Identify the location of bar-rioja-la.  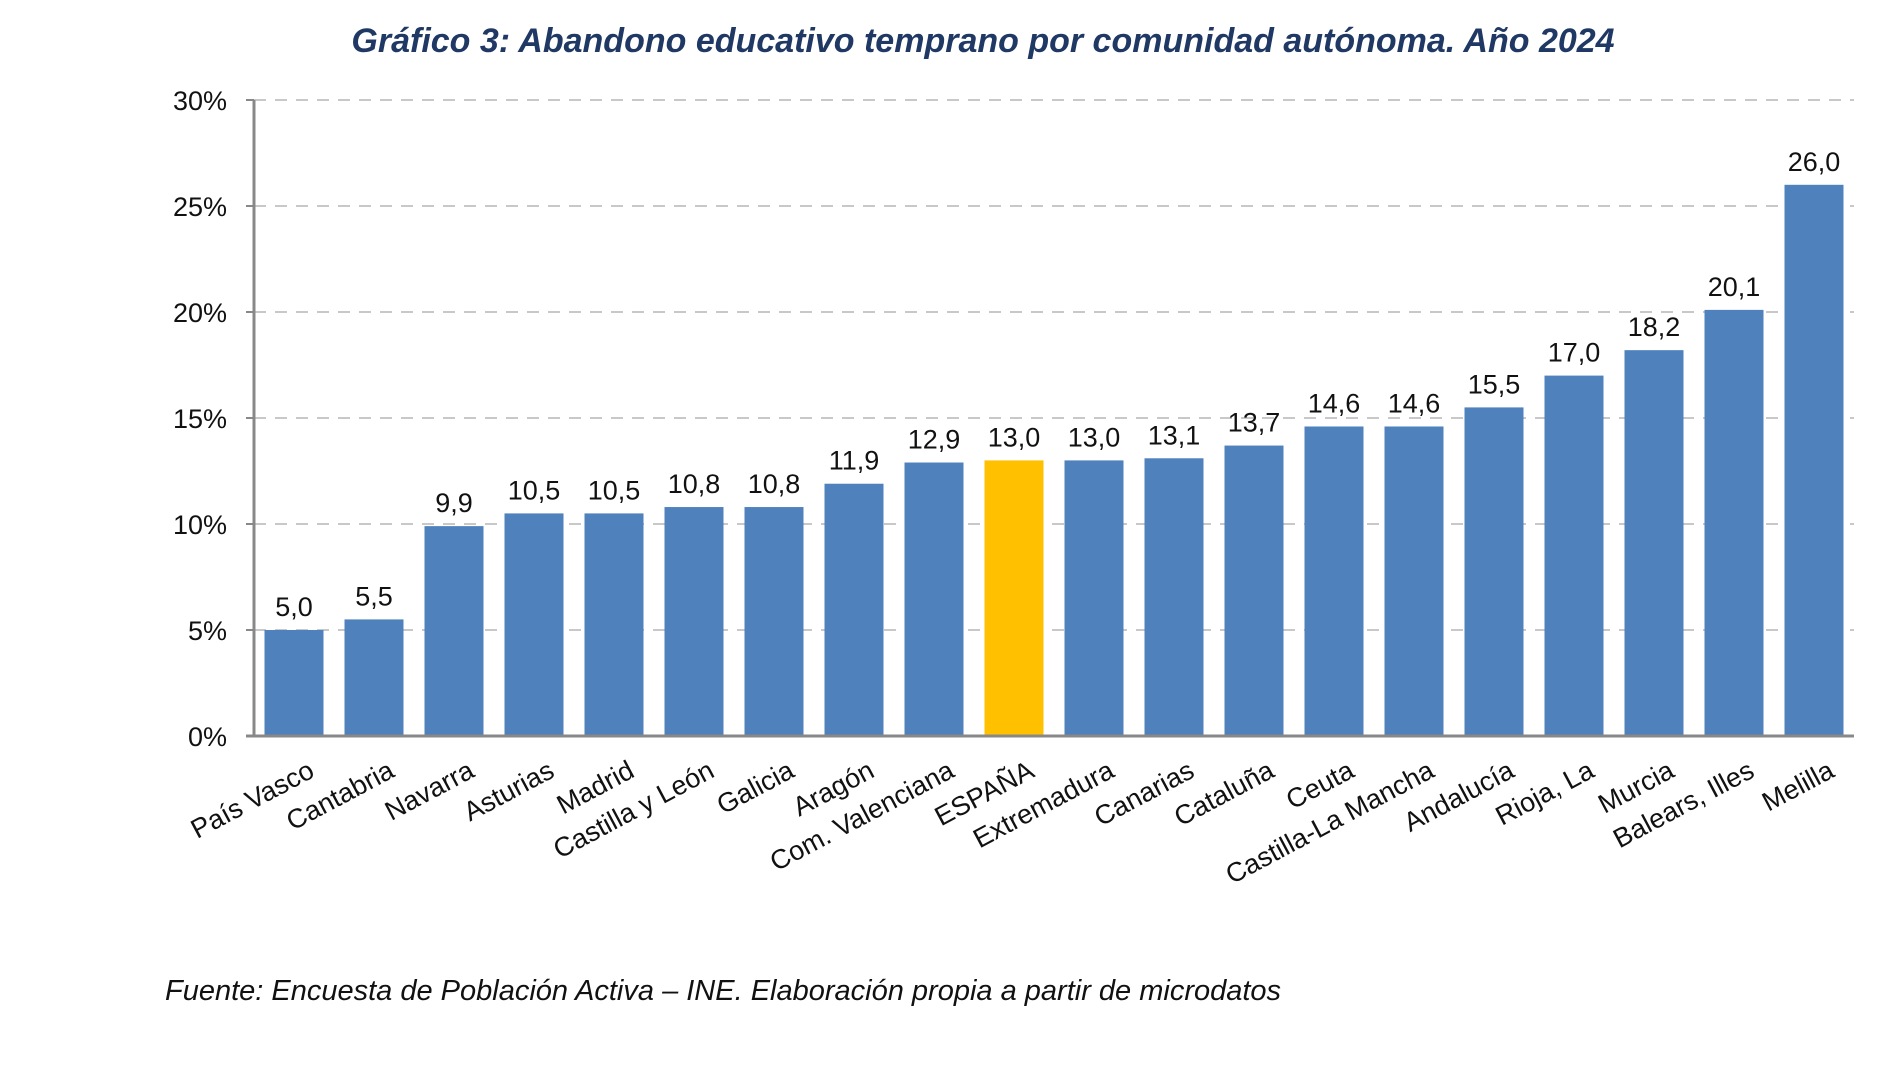
(1574, 555).